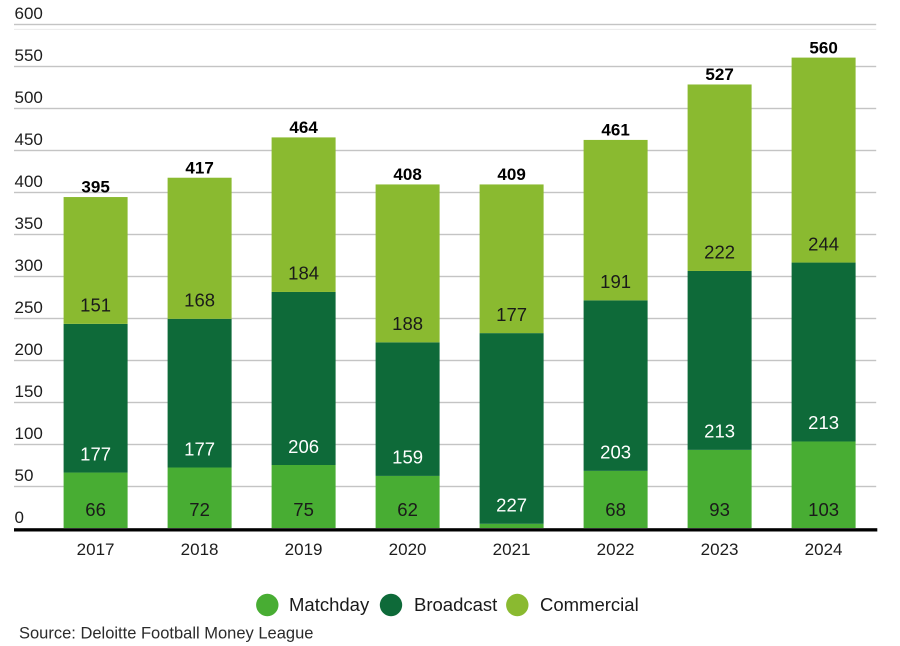 This screenshot has height=646, width=900. I want to click on svg-text: 409, so click(511, 174).